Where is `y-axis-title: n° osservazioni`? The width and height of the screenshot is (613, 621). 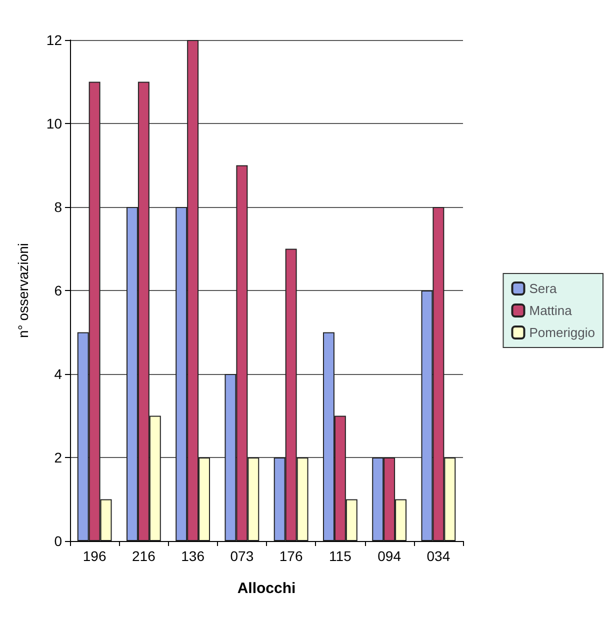 y-axis-title: n° osservazioni is located at coordinates (23, 290).